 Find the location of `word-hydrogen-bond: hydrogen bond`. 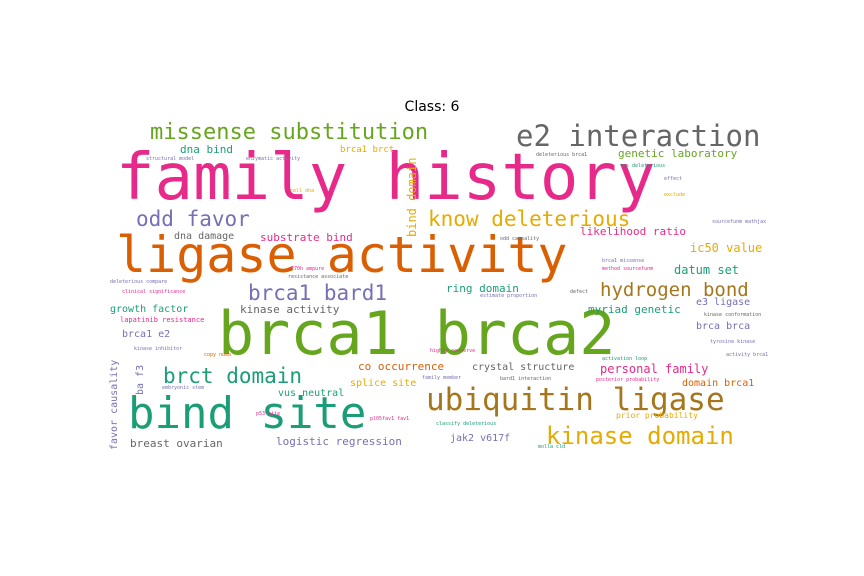

word-hydrogen-bond: hydrogen bond is located at coordinates (674, 290).